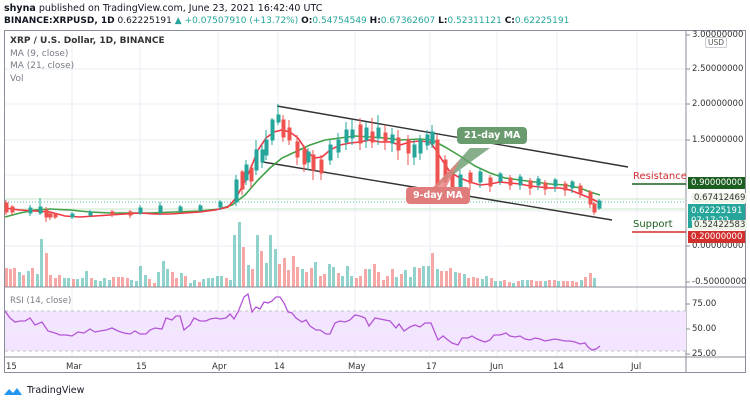  Describe the element at coordinates (300, 254) in the screenshot. I see `volume-bars` at that location.